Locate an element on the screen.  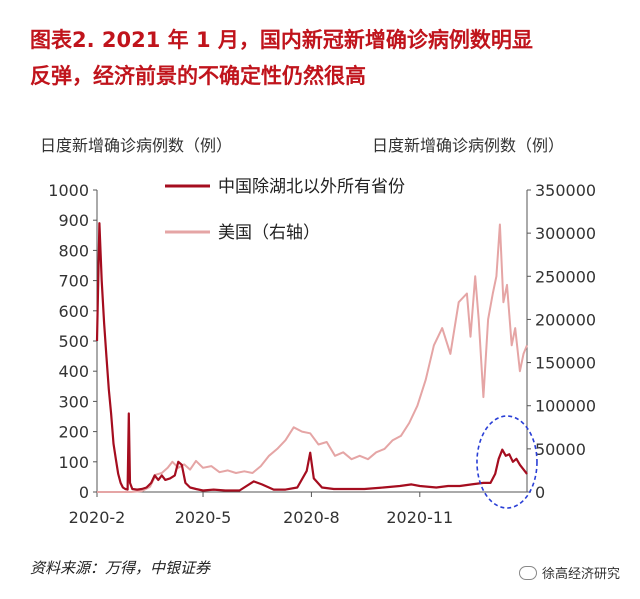
right-y-tick-label: 350000 is located at coordinates (565, 190).